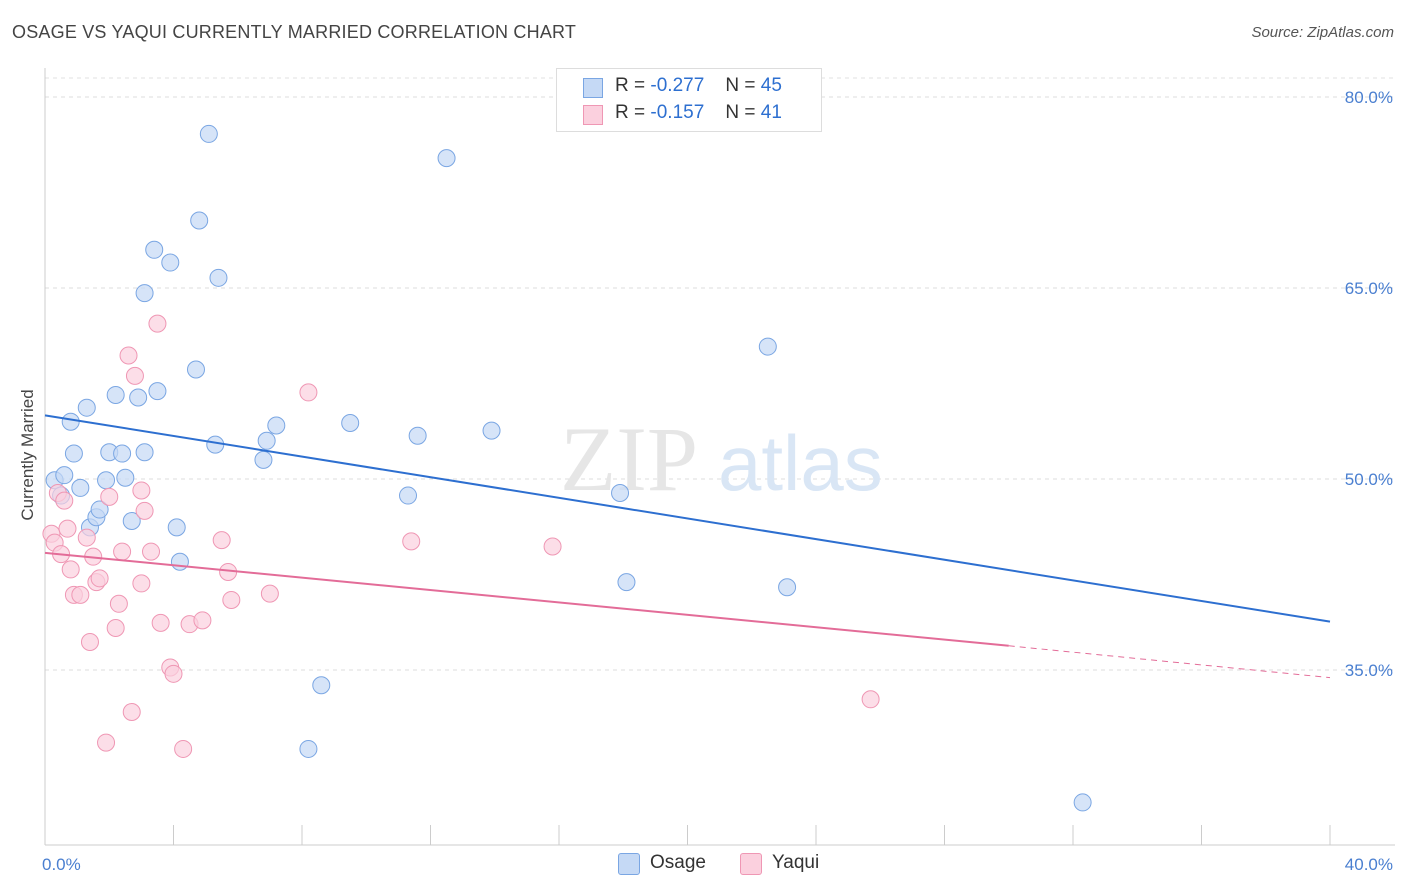 The height and width of the screenshot is (892, 1406). Describe the element at coordinates (629, 864) in the screenshot. I see `legend-osage-swatch` at that location.